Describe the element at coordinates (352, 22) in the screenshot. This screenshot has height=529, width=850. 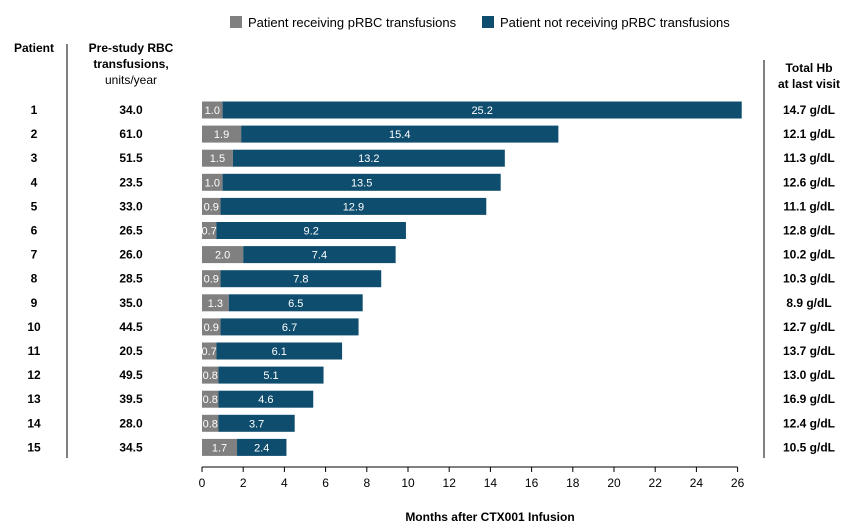
I see `legend-label-receiving: Patient receiving pRBC transfusions` at that location.